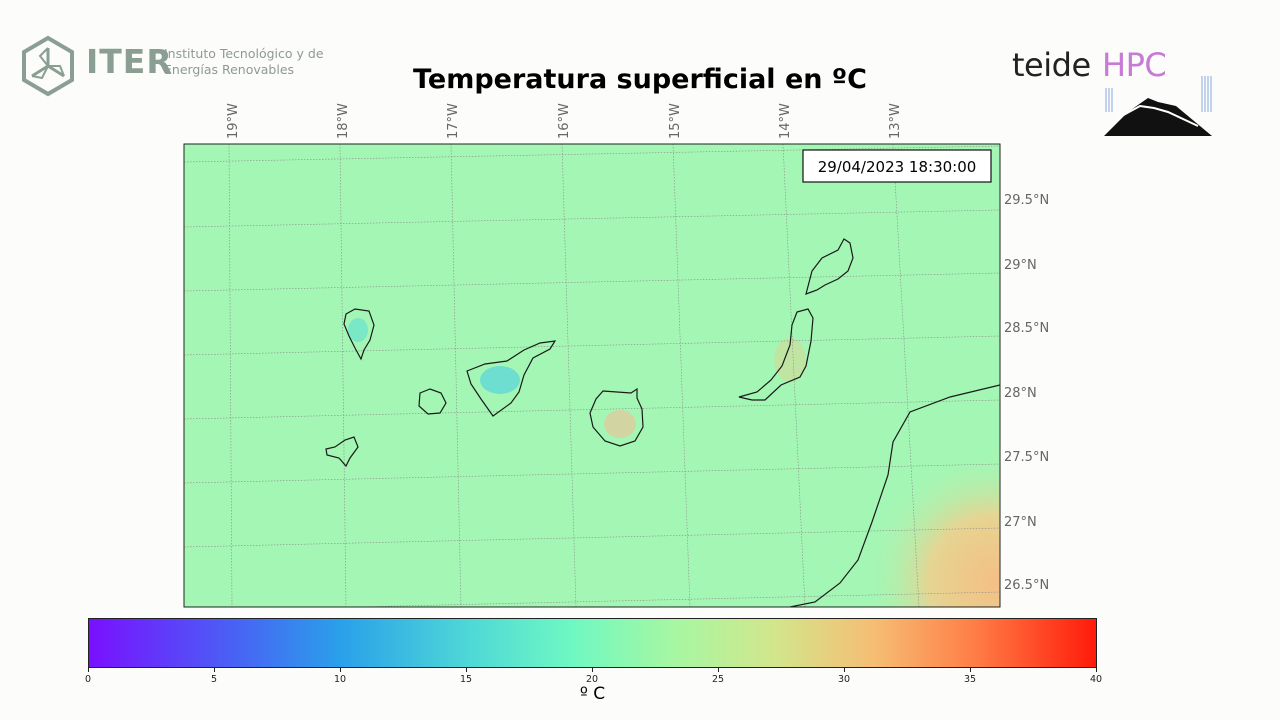 The width and height of the screenshot is (1280, 720). Describe the element at coordinates (1020, 265) in the screenshot. I see `lat-label-29n: 29°N` at that location.